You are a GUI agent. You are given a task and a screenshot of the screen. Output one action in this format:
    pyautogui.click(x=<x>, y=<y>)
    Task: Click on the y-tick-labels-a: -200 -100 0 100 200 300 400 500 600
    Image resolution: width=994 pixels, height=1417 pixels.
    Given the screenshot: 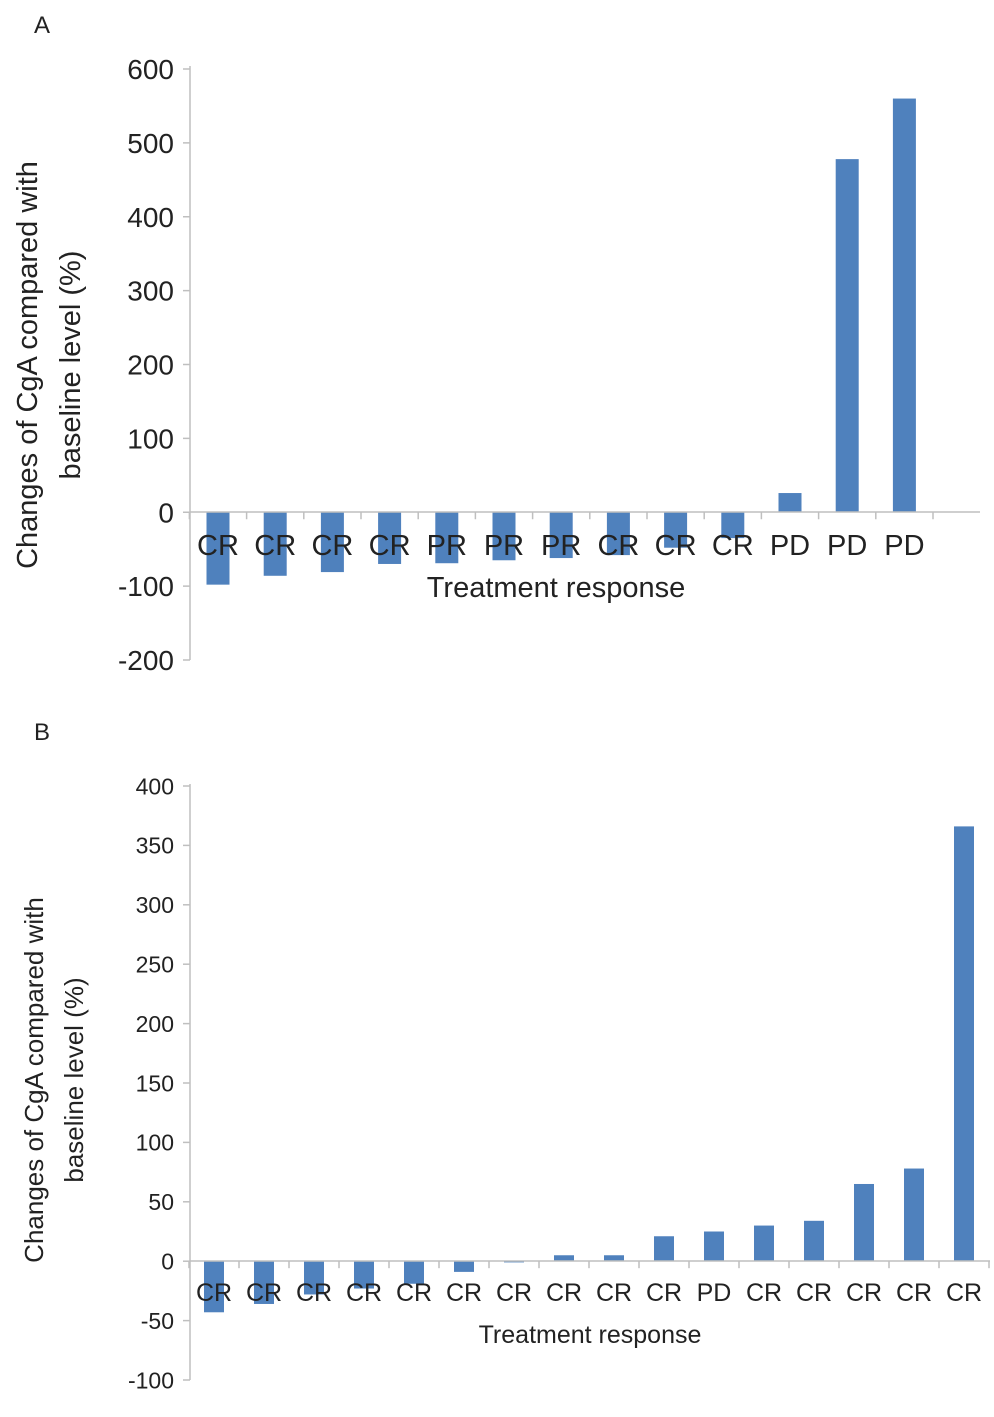 What is the action you would take?
    pyautogui.click(x=154, y=365)
    